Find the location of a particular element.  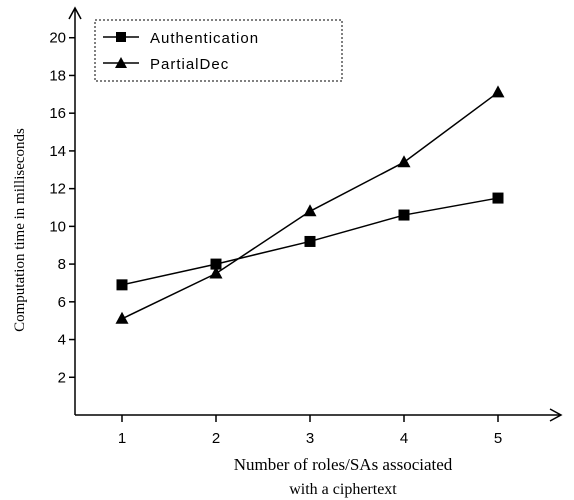

x-tick-label: 3 is located at coordinates (310, 438).